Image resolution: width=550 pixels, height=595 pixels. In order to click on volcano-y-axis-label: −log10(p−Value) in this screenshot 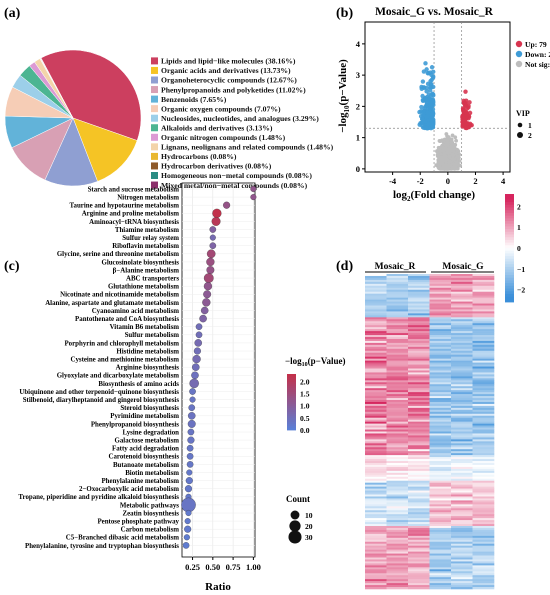, I will do `click(344, 96)`.